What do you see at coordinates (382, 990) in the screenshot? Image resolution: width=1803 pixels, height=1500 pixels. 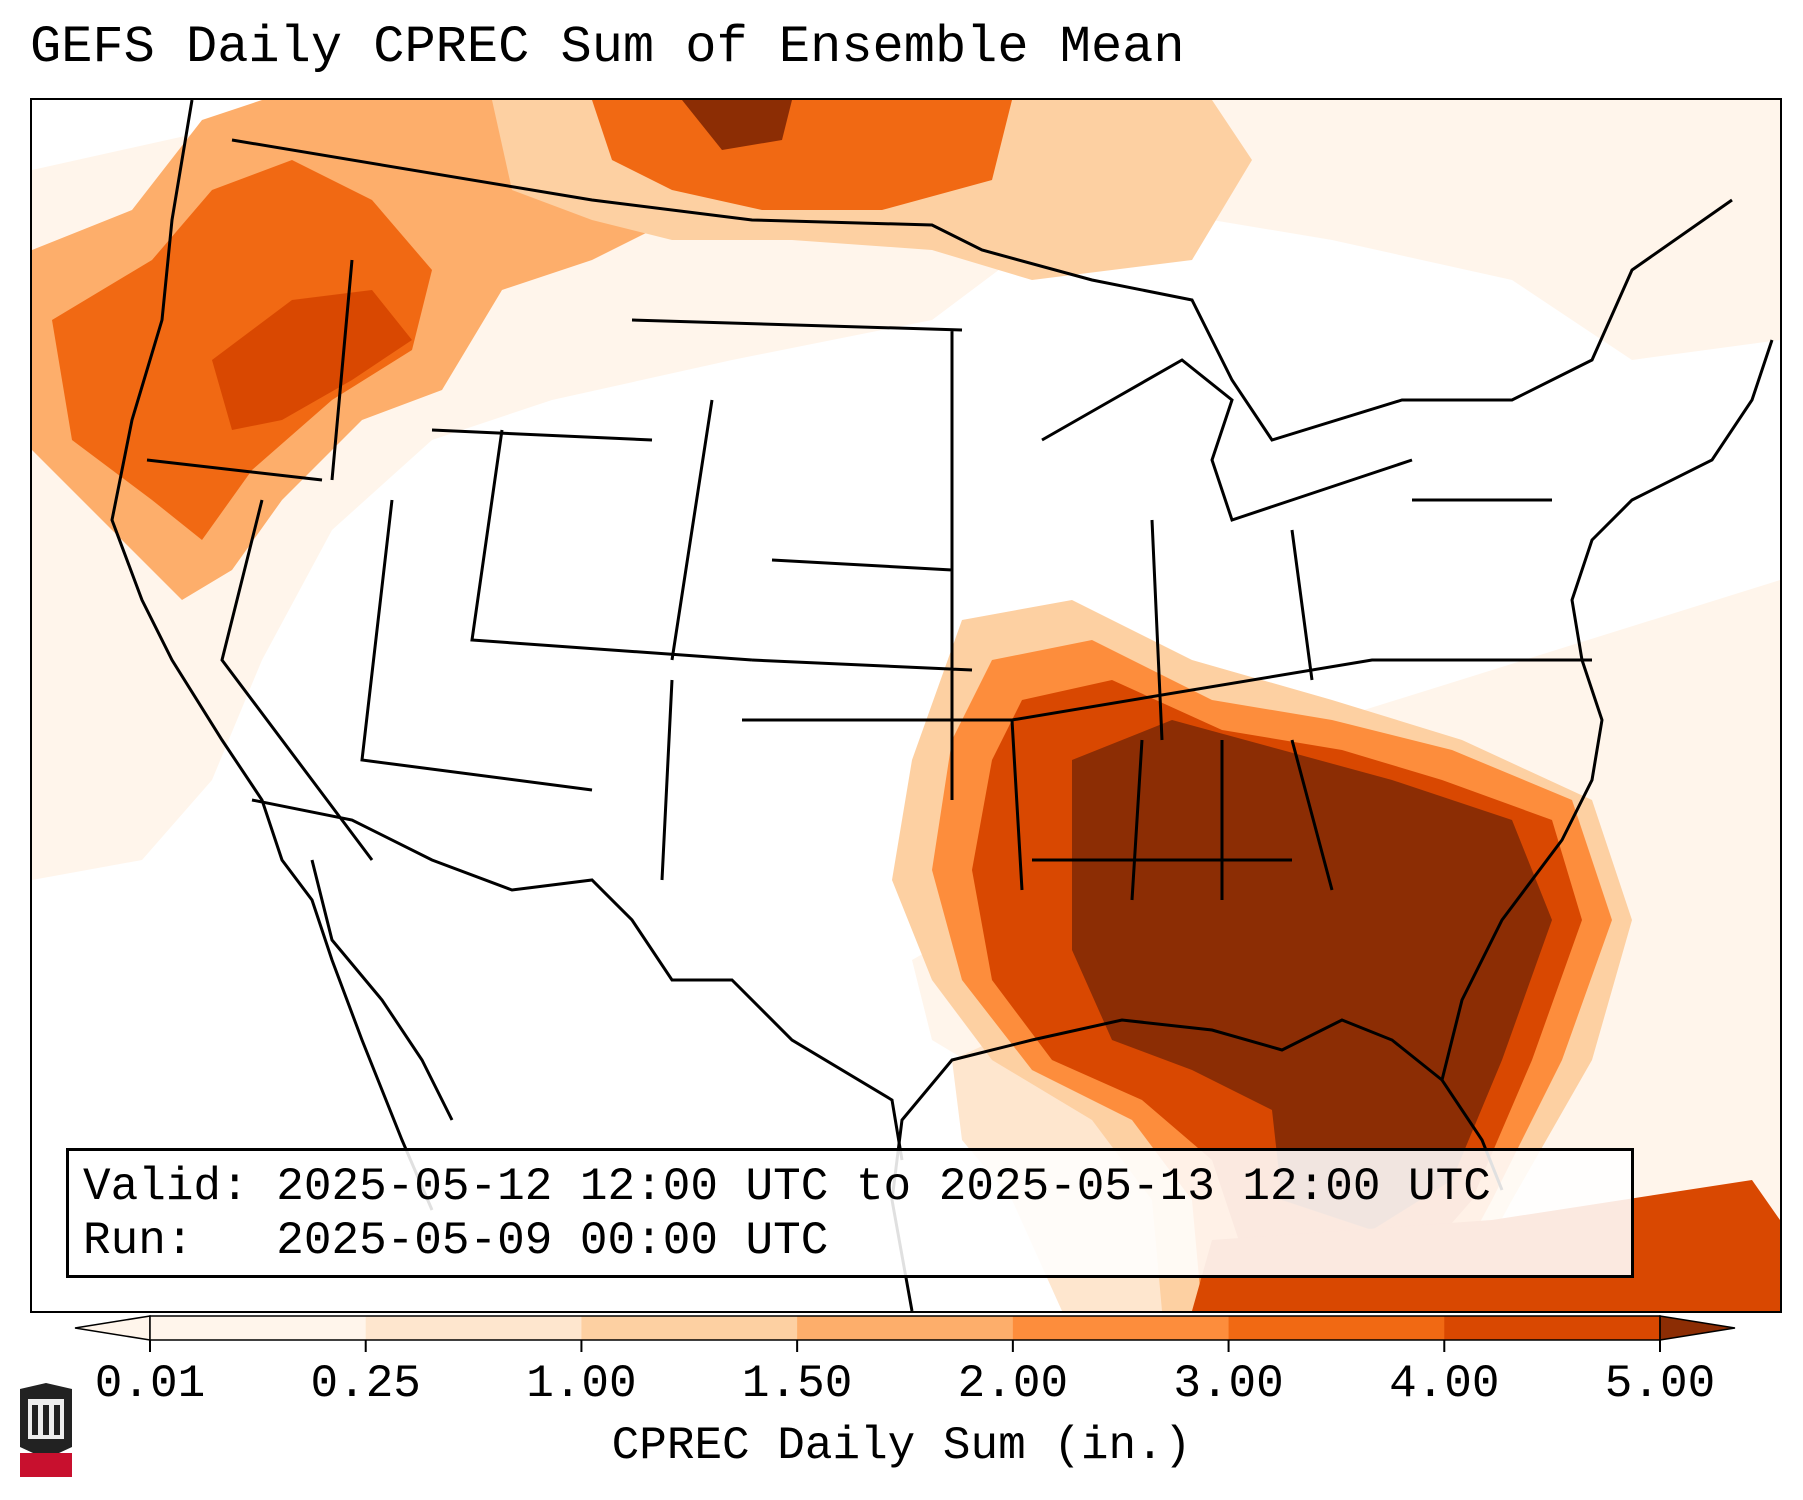 I see `baja-coast` at bounding box center [382, 990].